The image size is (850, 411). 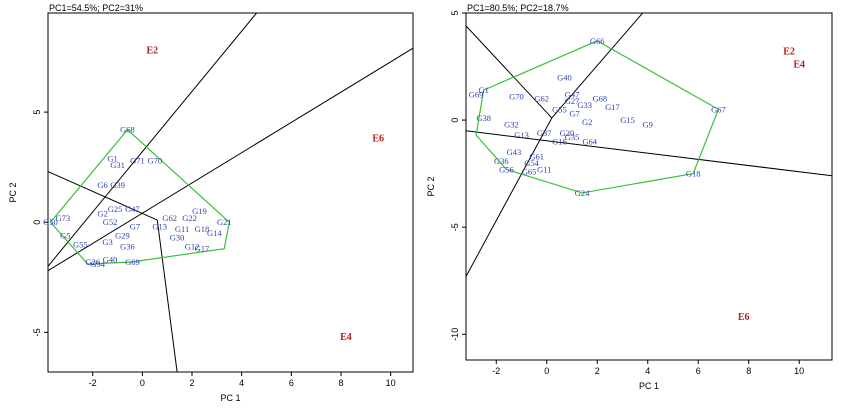 I want to click on y-tick-label: -10, so click(x=455, y=334).